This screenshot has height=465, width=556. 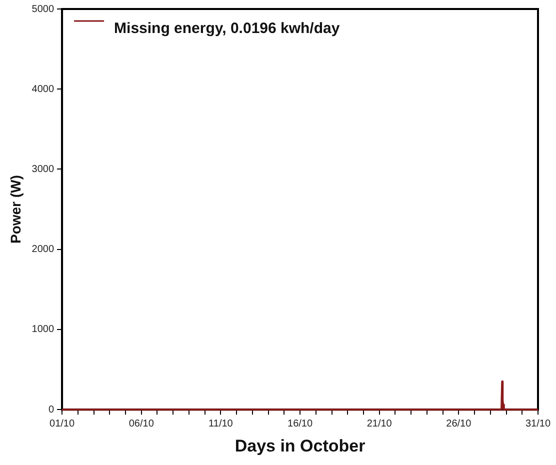 What do you see at coordinates (459, 424) in the screenshot?
I see `x-tick-label: 26/10` at bounding box center [459, 424].